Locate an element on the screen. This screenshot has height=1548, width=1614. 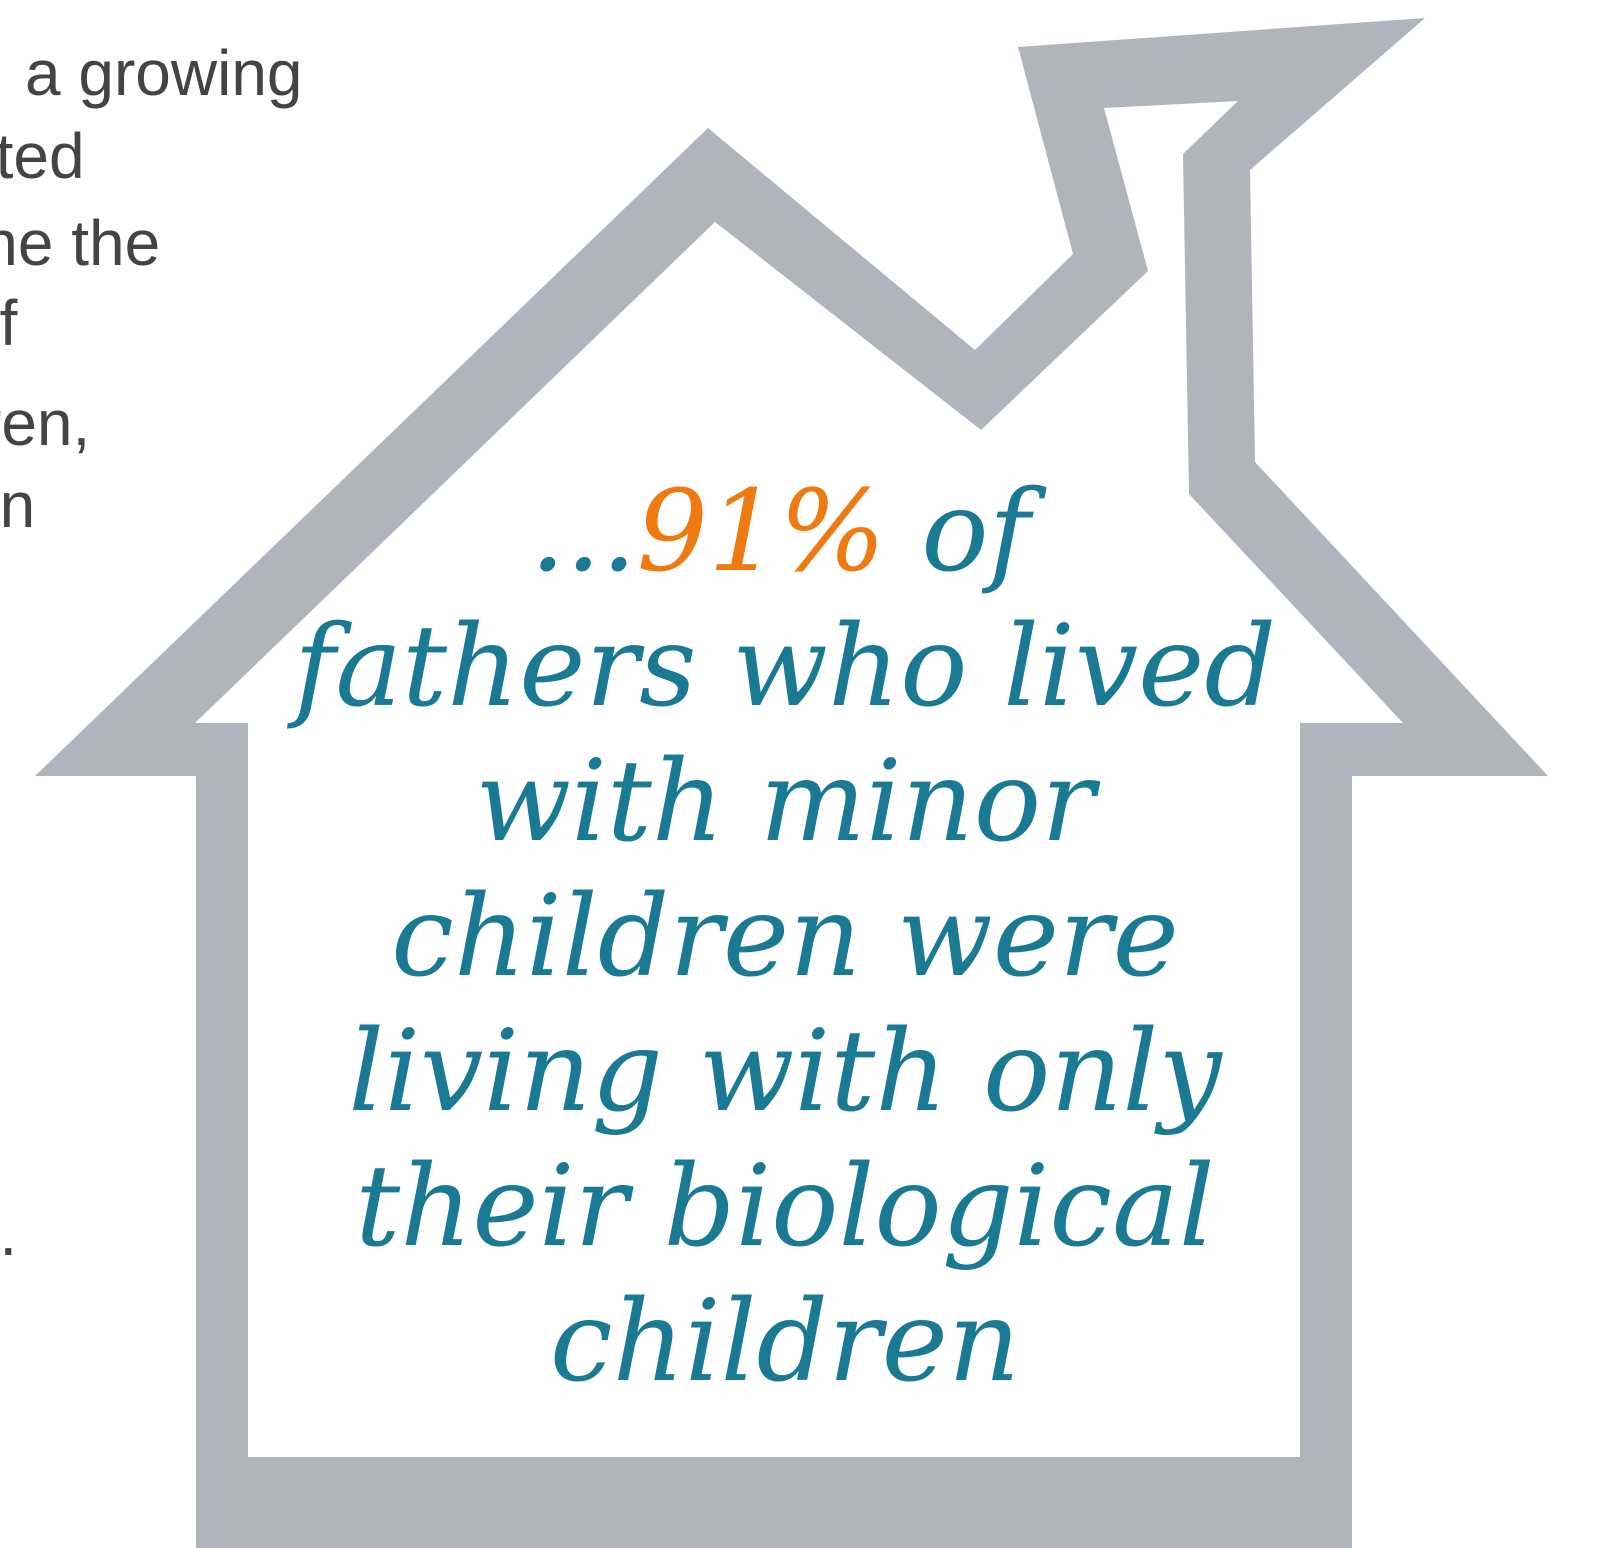
lead-tail: of is located at coordinates (967, 532).